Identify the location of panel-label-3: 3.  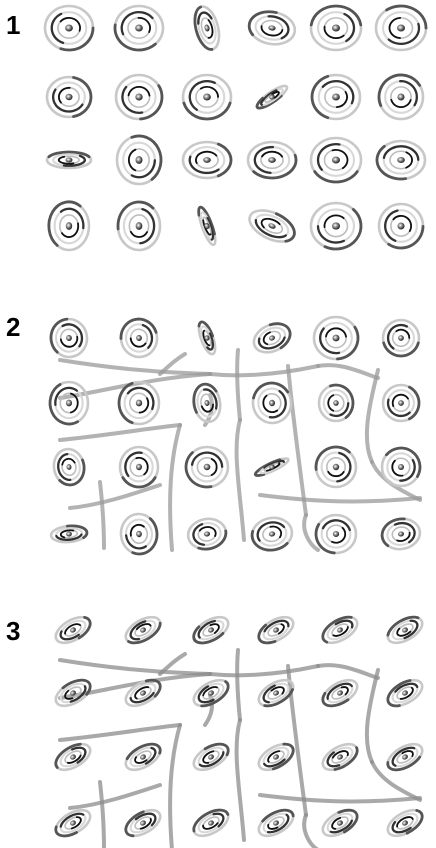
(13, 631).